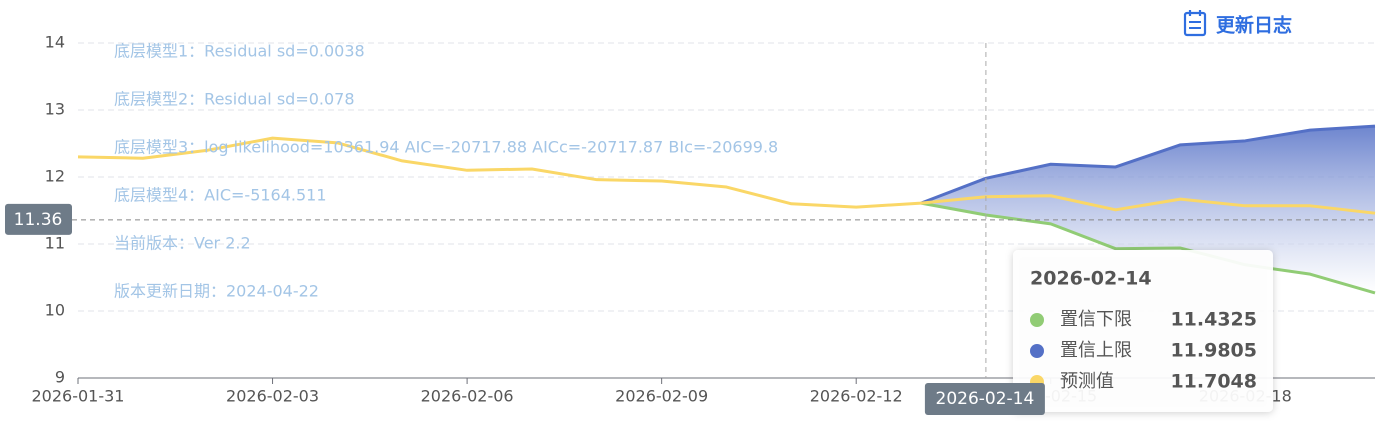 The width and height of the screenshot is (1390, 427). Describe the element at coordinates (216, 291) in the screenshot. I see `annotation: 版本更新日期：2024-04-22` at that location.